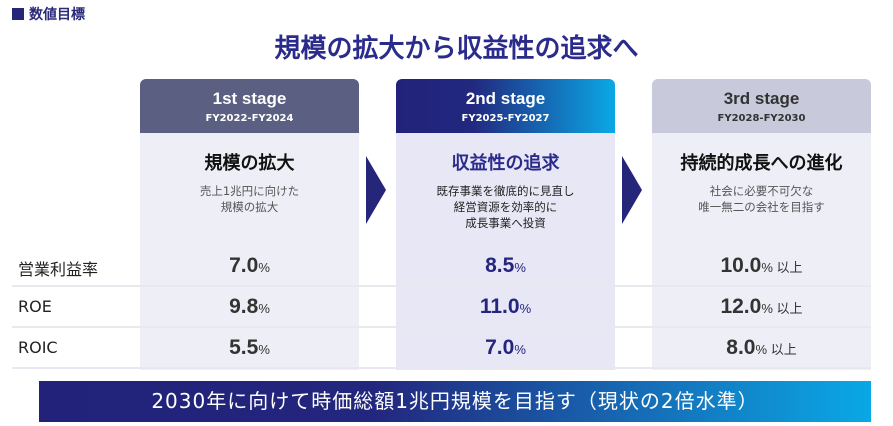  Describe the element at coordinates (441, 307) in the screenshot. I see `metric-row: ROE 9.8% 11.0% 12.0% 以上` at that location.